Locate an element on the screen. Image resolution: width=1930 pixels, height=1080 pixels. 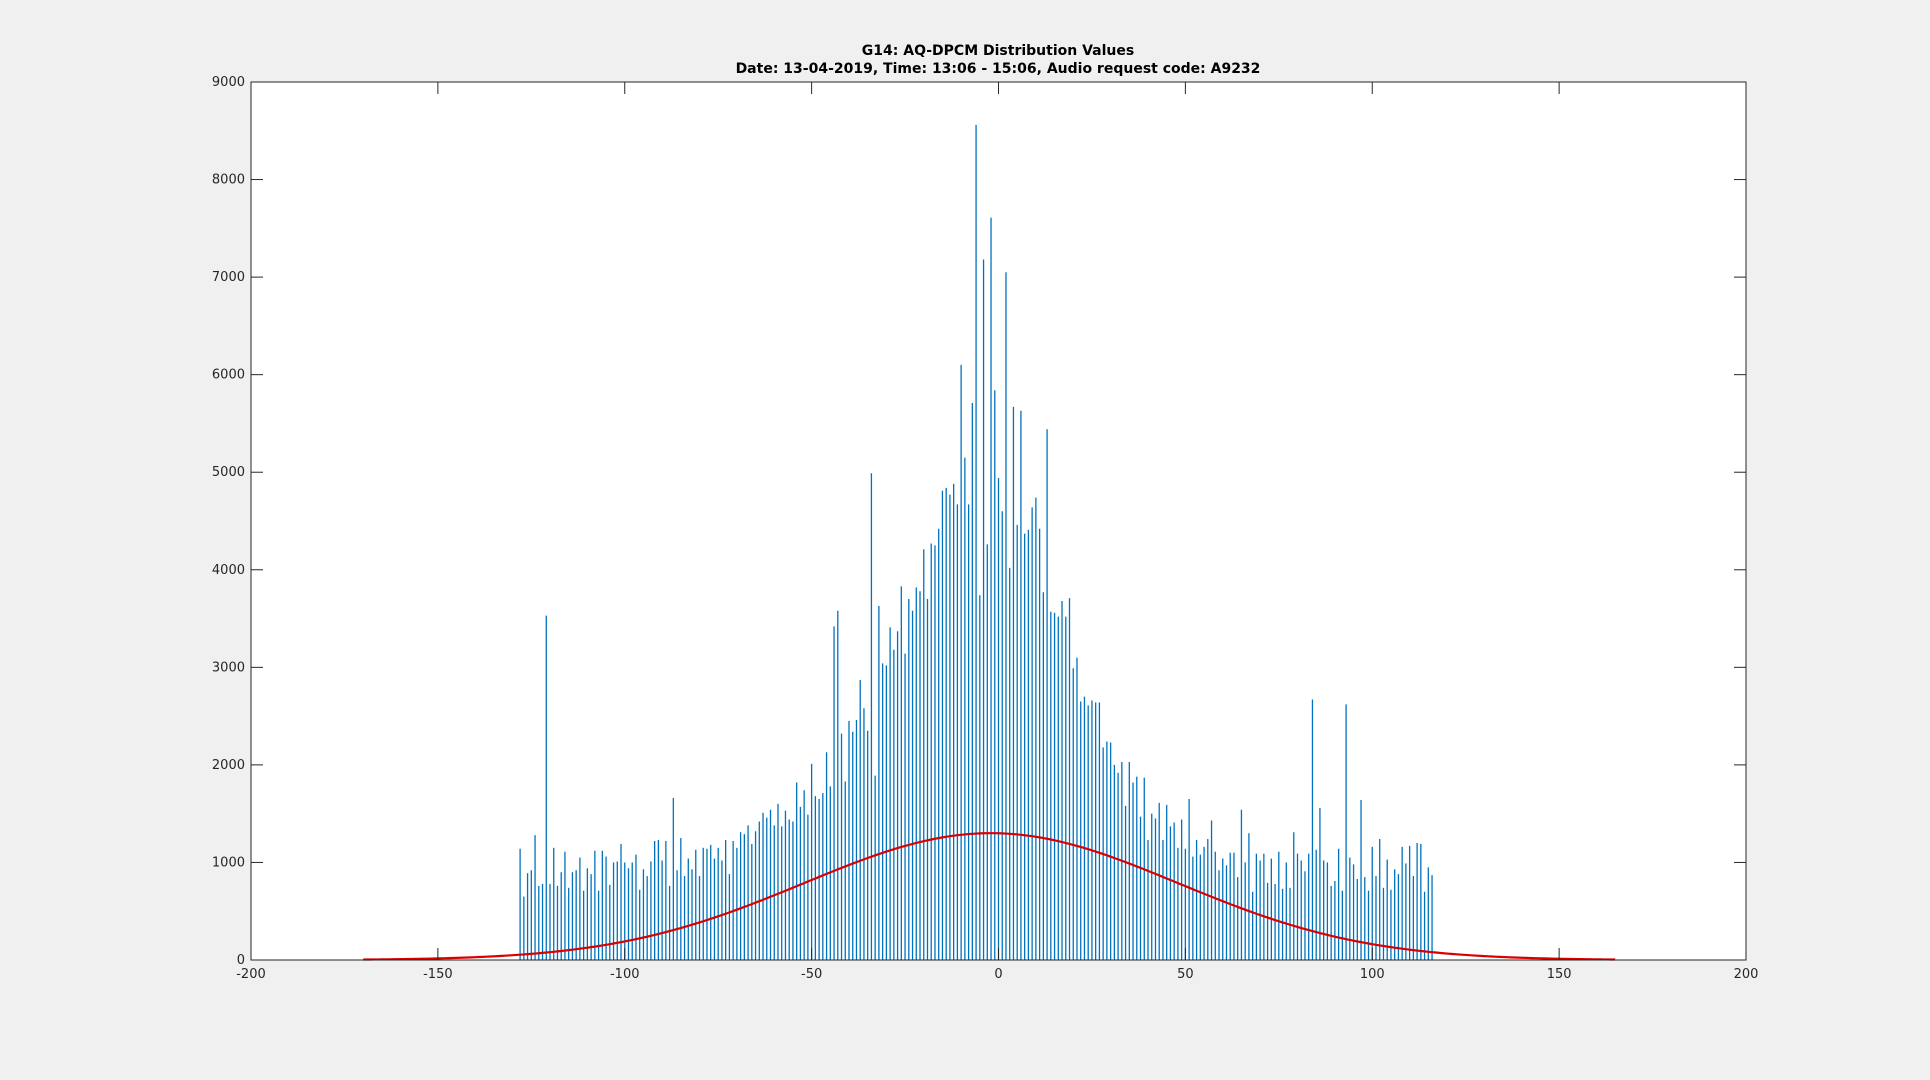
y-tick-label: 9000 is located at coordinates (228, 82).